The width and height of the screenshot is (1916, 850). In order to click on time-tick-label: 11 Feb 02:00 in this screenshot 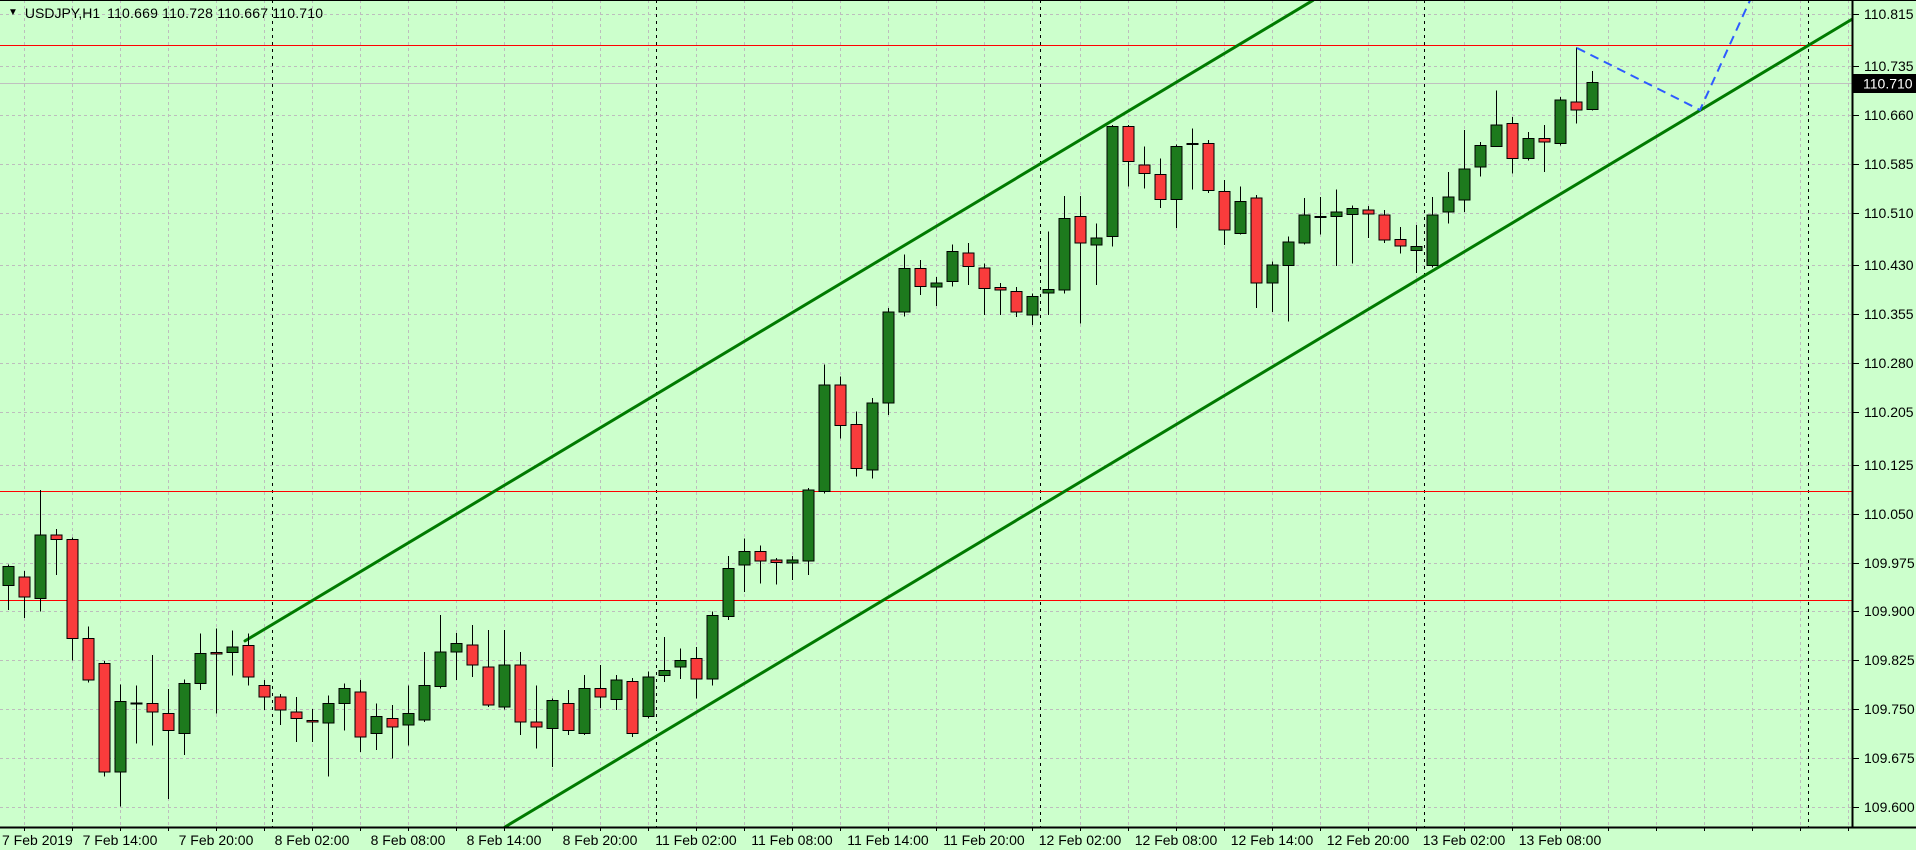, I will do `click(696, 840)`.